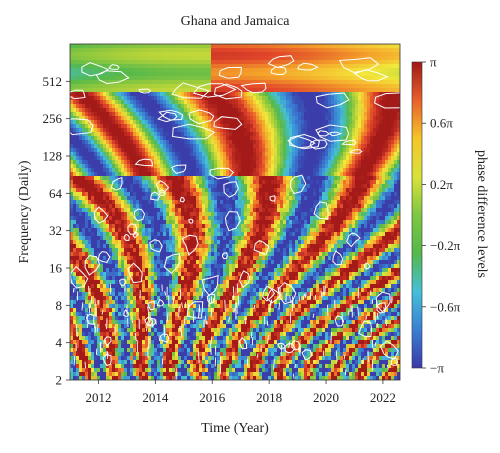 This screenshot has width=500, height=453. Describe the element at coordinates (269, 397) in the screenshot. I see `x-tick-label: 2018` at that location.